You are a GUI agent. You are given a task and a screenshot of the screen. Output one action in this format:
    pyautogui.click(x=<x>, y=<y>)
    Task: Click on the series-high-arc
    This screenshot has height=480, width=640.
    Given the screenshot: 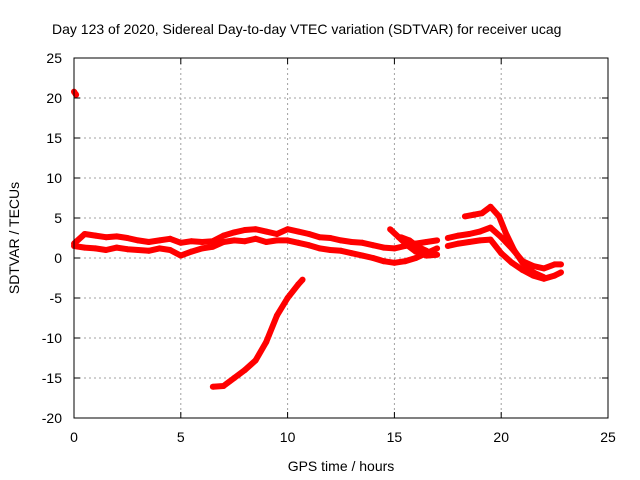 What is the action you would take?
    pyautogui.click(x=505, y=241)
    